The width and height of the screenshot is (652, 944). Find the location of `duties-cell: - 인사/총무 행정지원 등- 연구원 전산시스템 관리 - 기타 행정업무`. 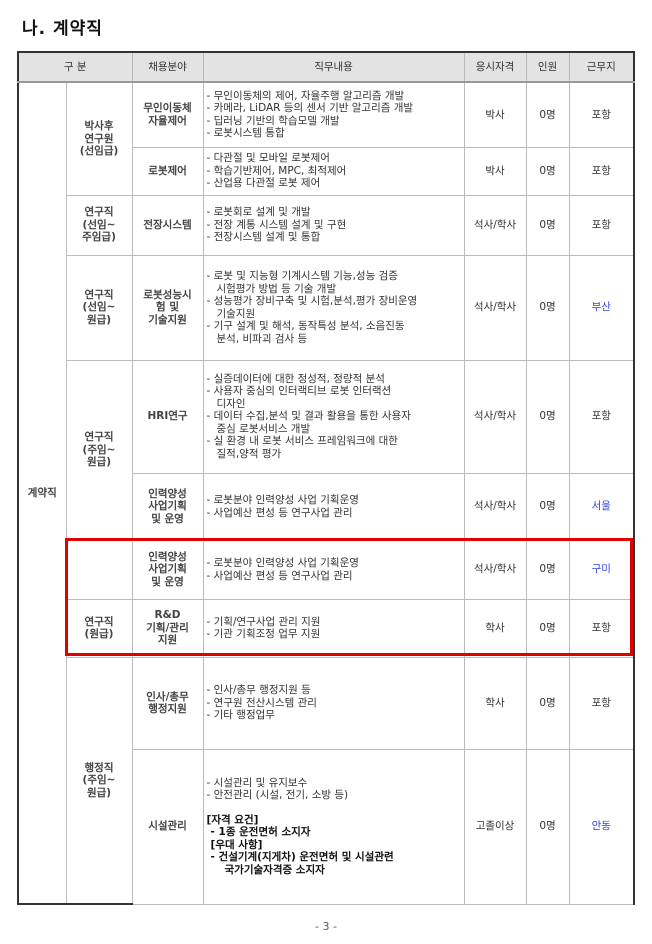

duties-cell: - 인사/총무 행정지원 등- 연구원 전산시스템 관리 - 기타 행정업무 is located at coordinates (333, 703).